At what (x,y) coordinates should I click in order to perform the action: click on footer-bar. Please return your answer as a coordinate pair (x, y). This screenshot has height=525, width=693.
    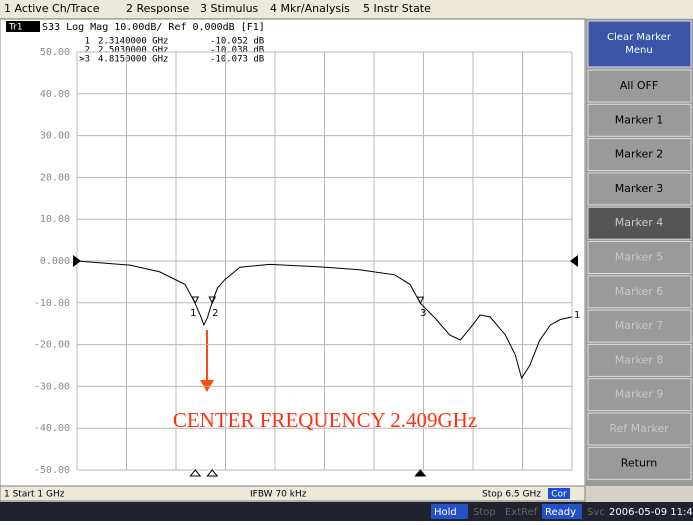
    Looking at the image, I should click on (293, 493).